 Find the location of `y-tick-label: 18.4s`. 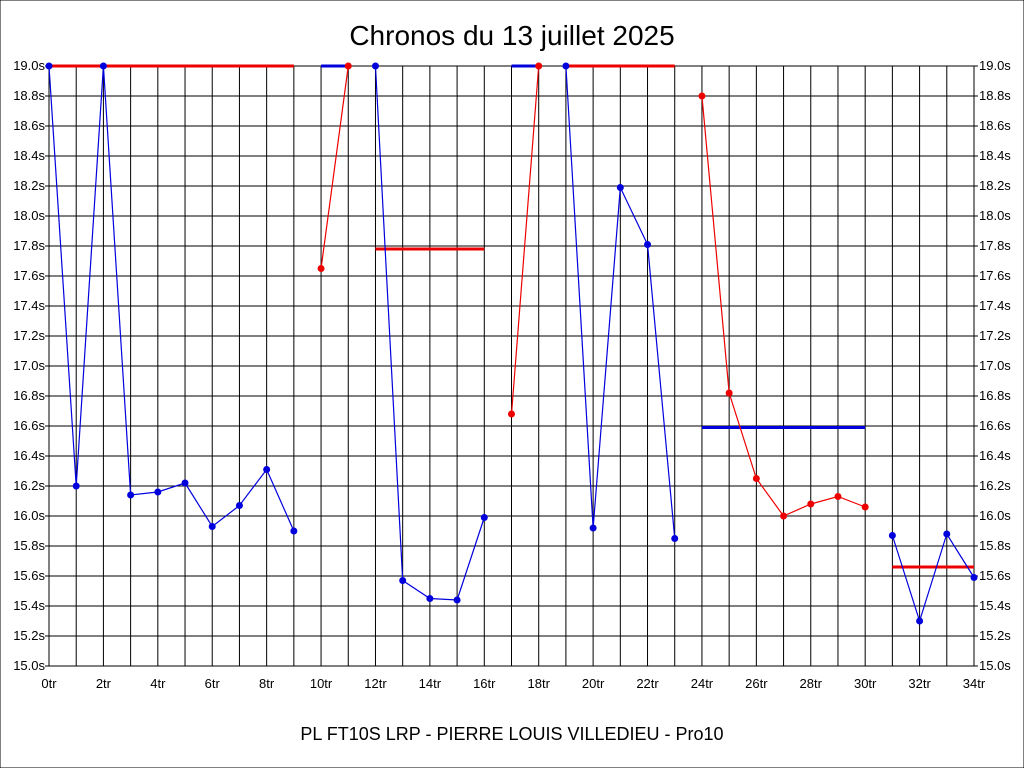

y-tick-label: 18.4s is located at coordinates (29, 155).